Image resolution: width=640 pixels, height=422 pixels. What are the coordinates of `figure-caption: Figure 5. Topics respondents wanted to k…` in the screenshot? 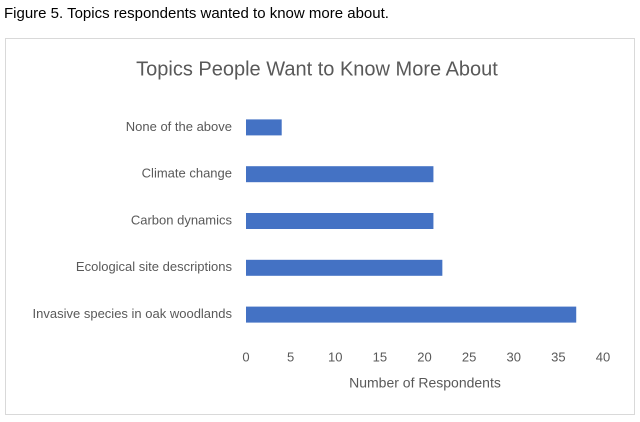 It's located at (196, 13).